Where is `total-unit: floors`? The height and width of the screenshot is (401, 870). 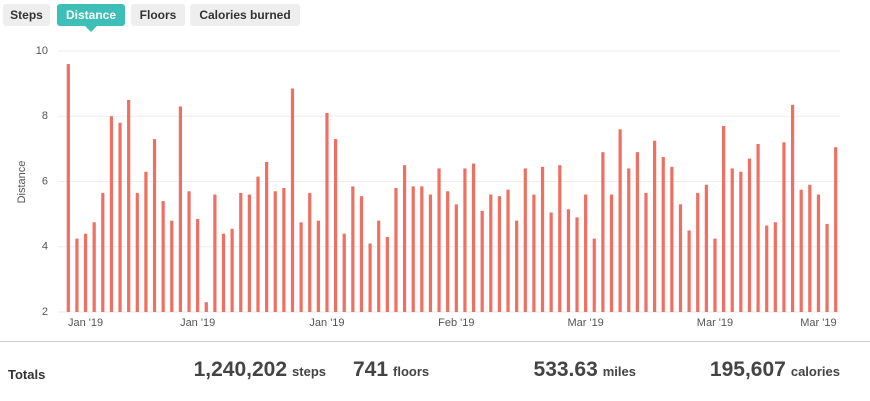
total-unit: floors is located at coordinates (411, 371).